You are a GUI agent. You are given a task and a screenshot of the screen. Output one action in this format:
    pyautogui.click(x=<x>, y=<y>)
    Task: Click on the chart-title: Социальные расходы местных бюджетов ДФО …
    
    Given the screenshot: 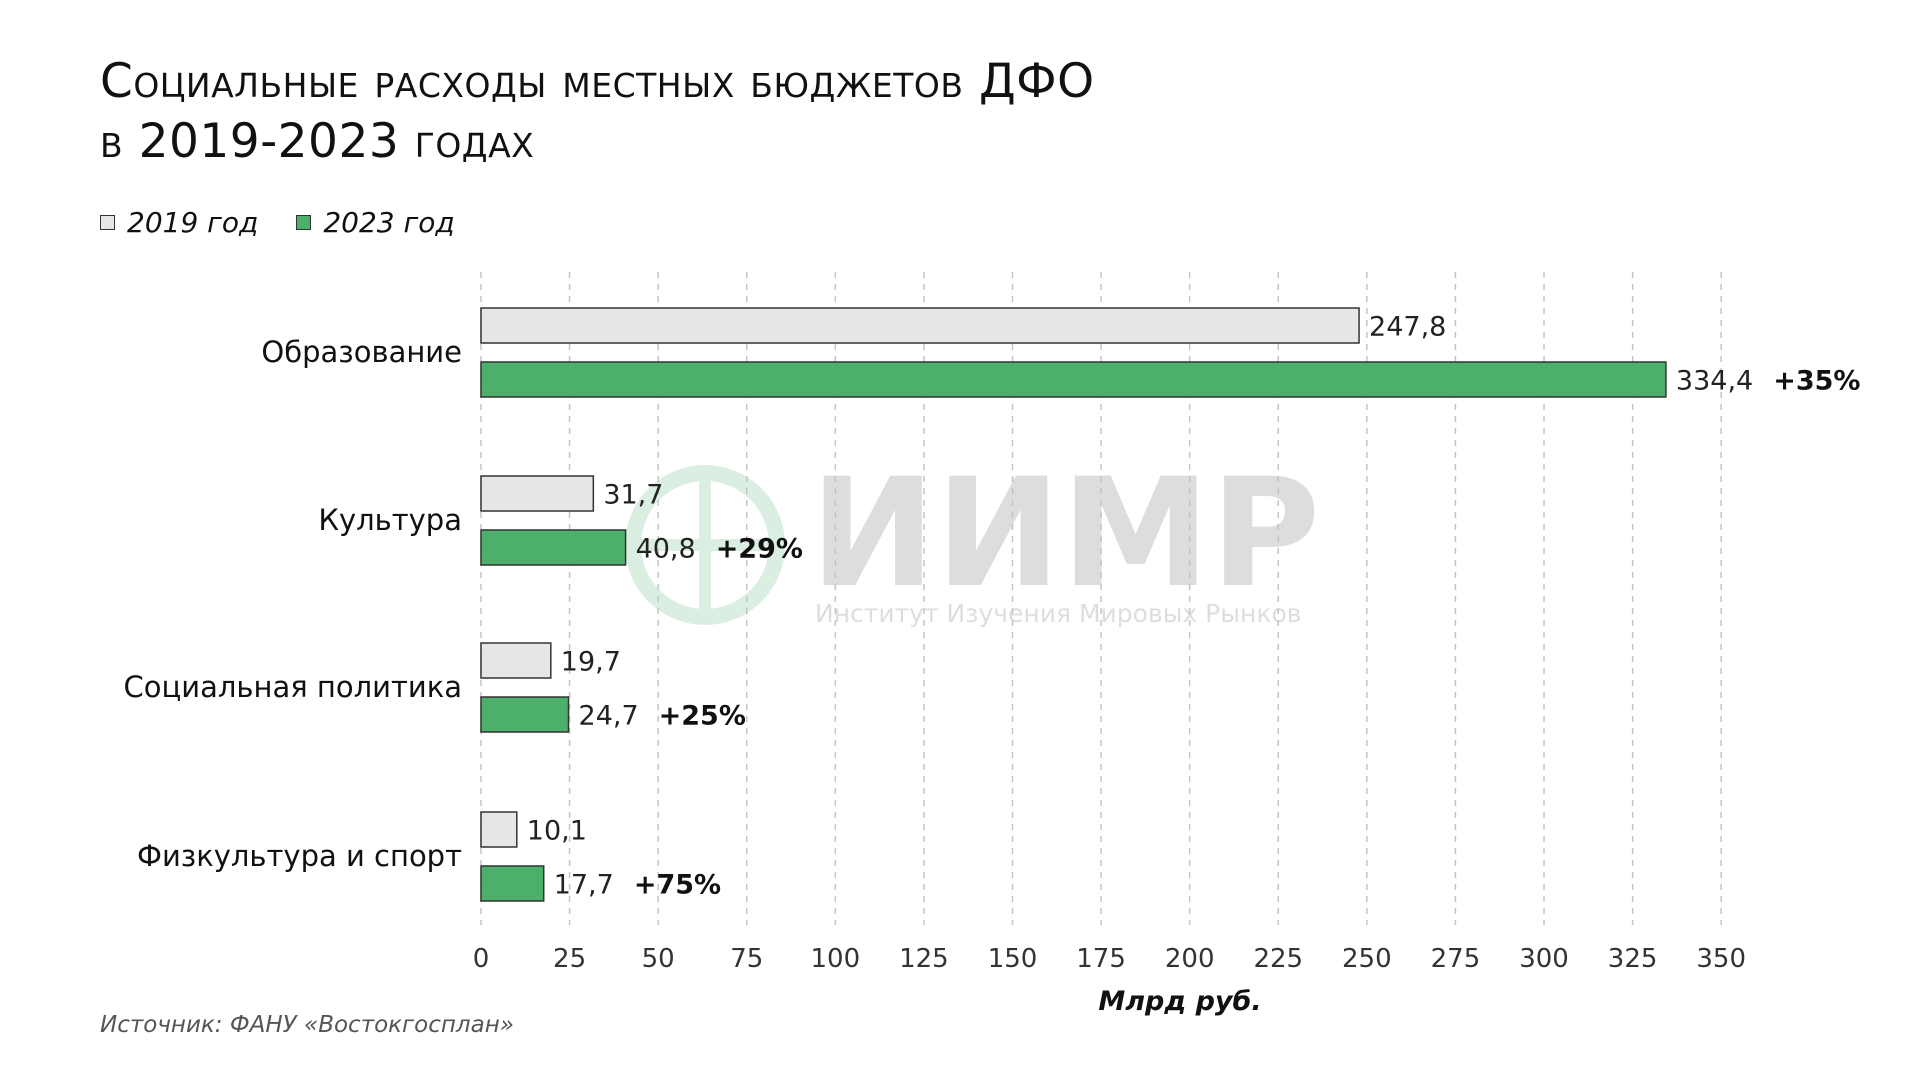 What is the action you would take?
    pyautogui.click(x=850, y=112)
    